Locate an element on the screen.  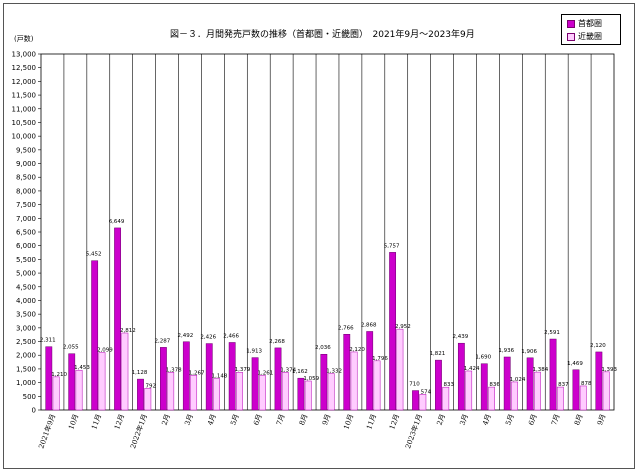
data-label-kinki: 2,120 is located at coordinates (357, 350).